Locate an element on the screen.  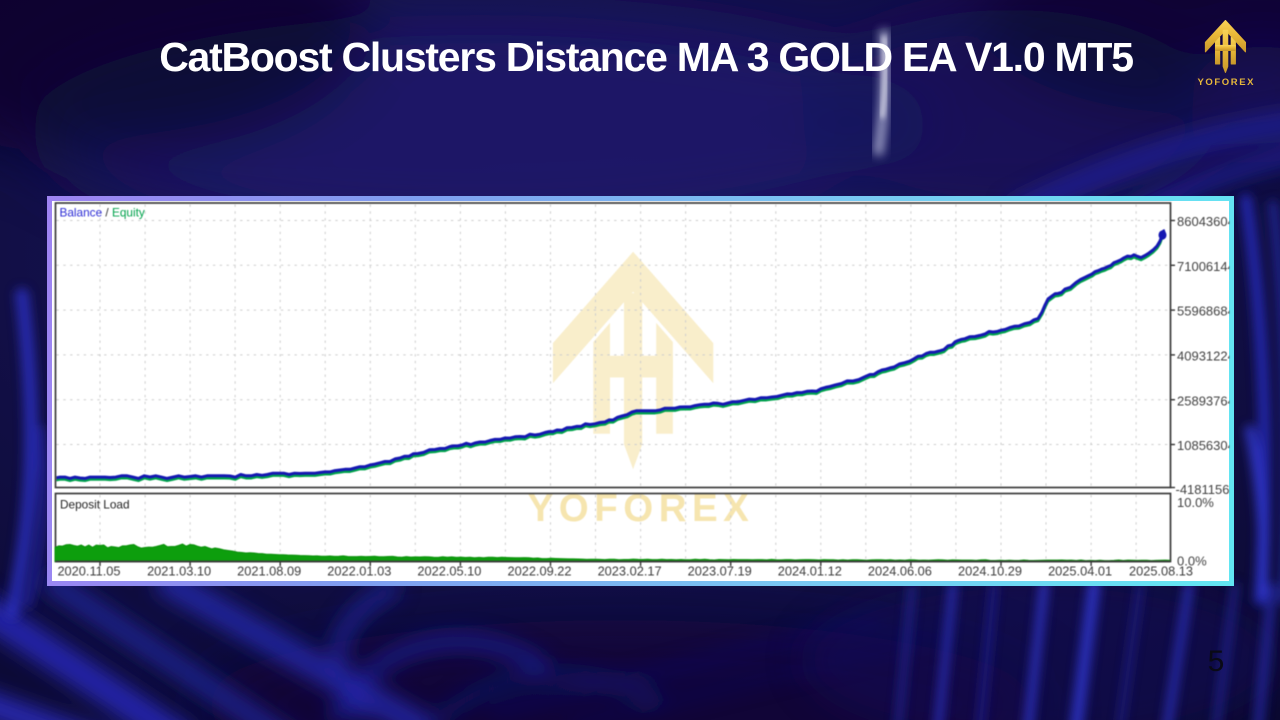
svg-text: 2020.11.05 is located at coordinates (88, 571).